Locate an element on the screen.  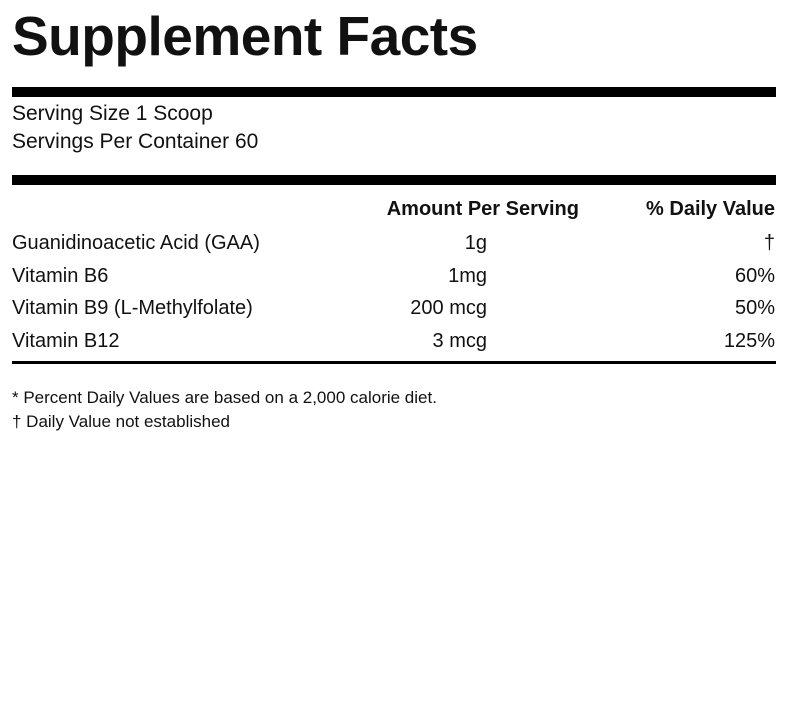
amount: 1g is located at coordinates (475, 243).